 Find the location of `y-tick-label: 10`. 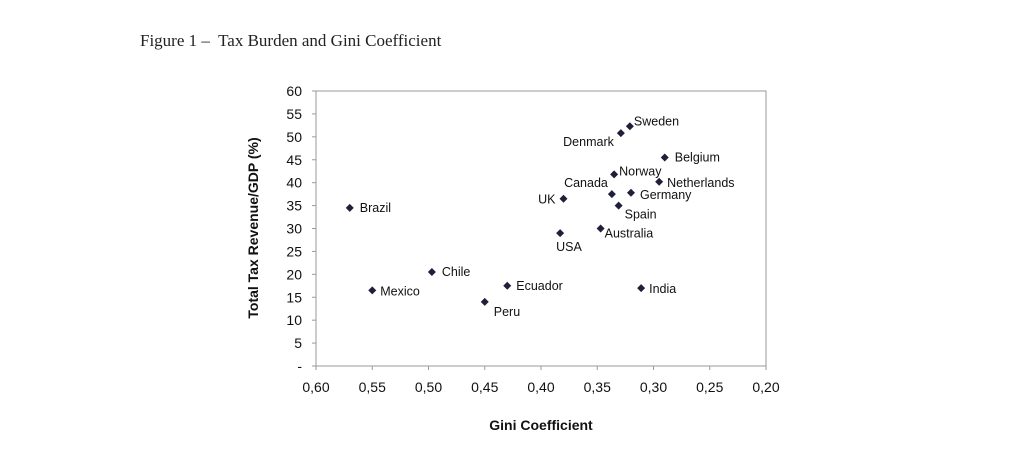

y-tick-label: 10 is located at coordinates (294, 320).